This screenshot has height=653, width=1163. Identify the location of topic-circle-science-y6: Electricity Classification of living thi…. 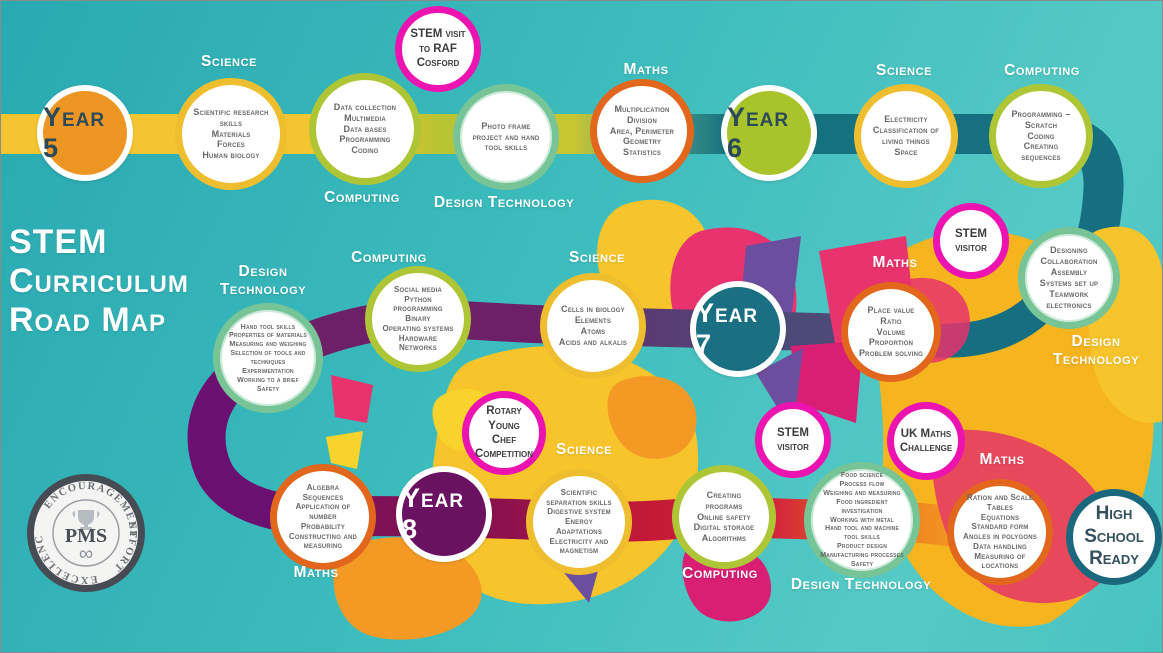
(906, 136).